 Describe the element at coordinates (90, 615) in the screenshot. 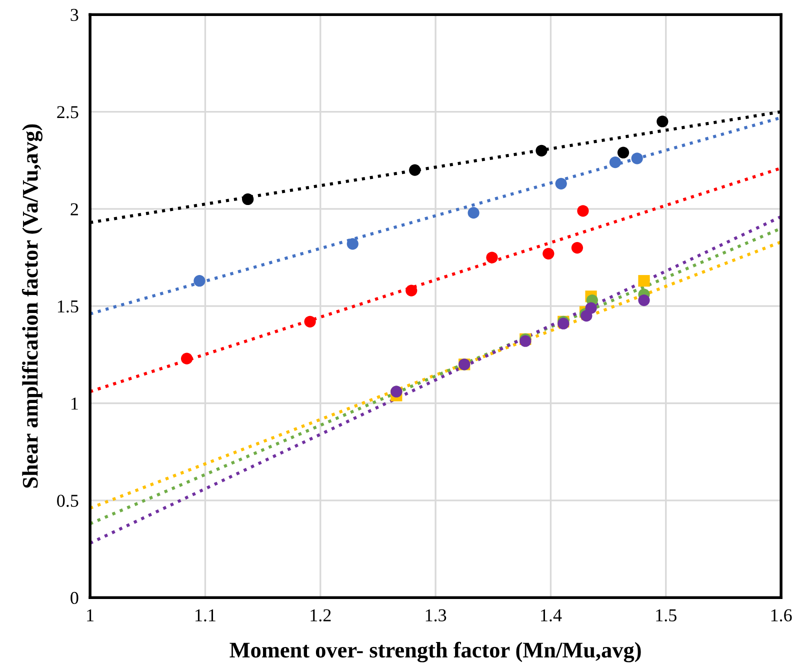

I see `x-tick-label: 1` at that location.